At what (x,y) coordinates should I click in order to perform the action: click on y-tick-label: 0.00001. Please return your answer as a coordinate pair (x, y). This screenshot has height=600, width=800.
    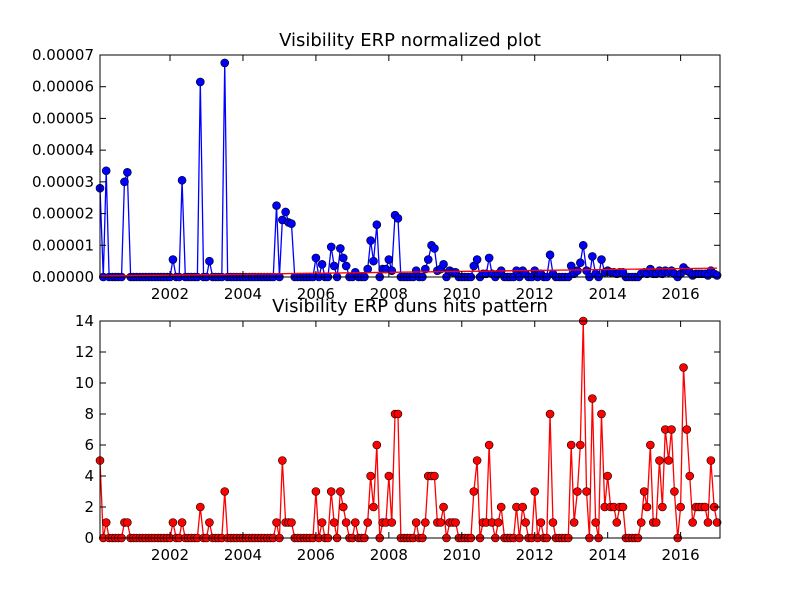
    Looking at the image, I should click on (63, 245).